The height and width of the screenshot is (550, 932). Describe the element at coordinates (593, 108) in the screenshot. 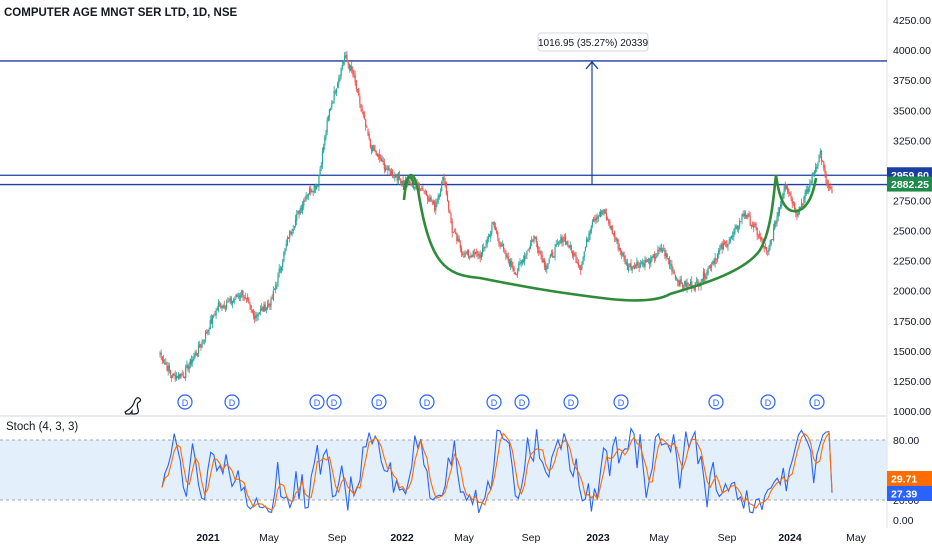

I see `measure-tool: 1016.95 (35.27%) 20339` at that location.